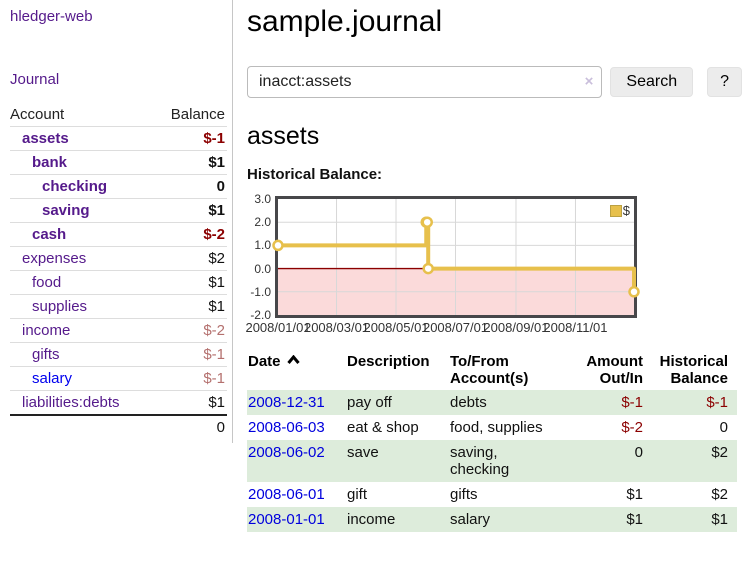 This screenshot has height=582, width=742. Describe the element at coordinates (371, 519) in the screenshot. I see `transaction-description: income` at that location.